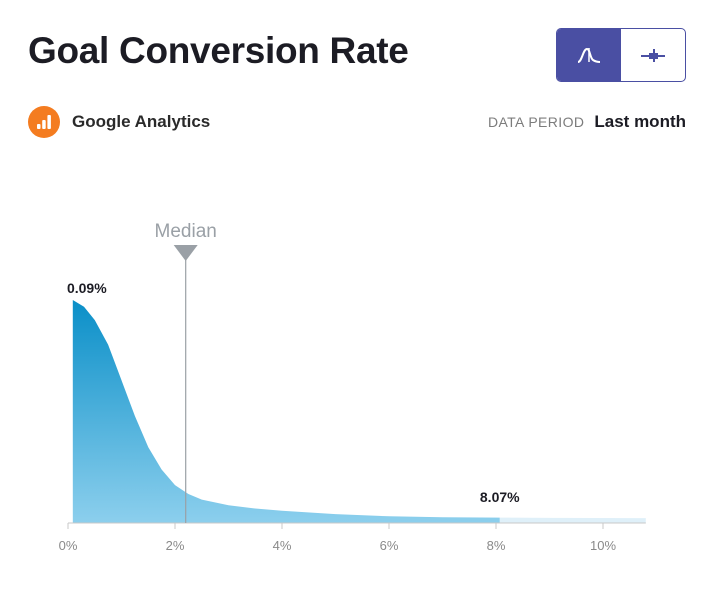 This screenshot has height=595, width=720. What do you see at coordinates (218, 50) in the screenshot?
I see `page-title: Goal Conversion Rate` at bounding box center [218, 50].